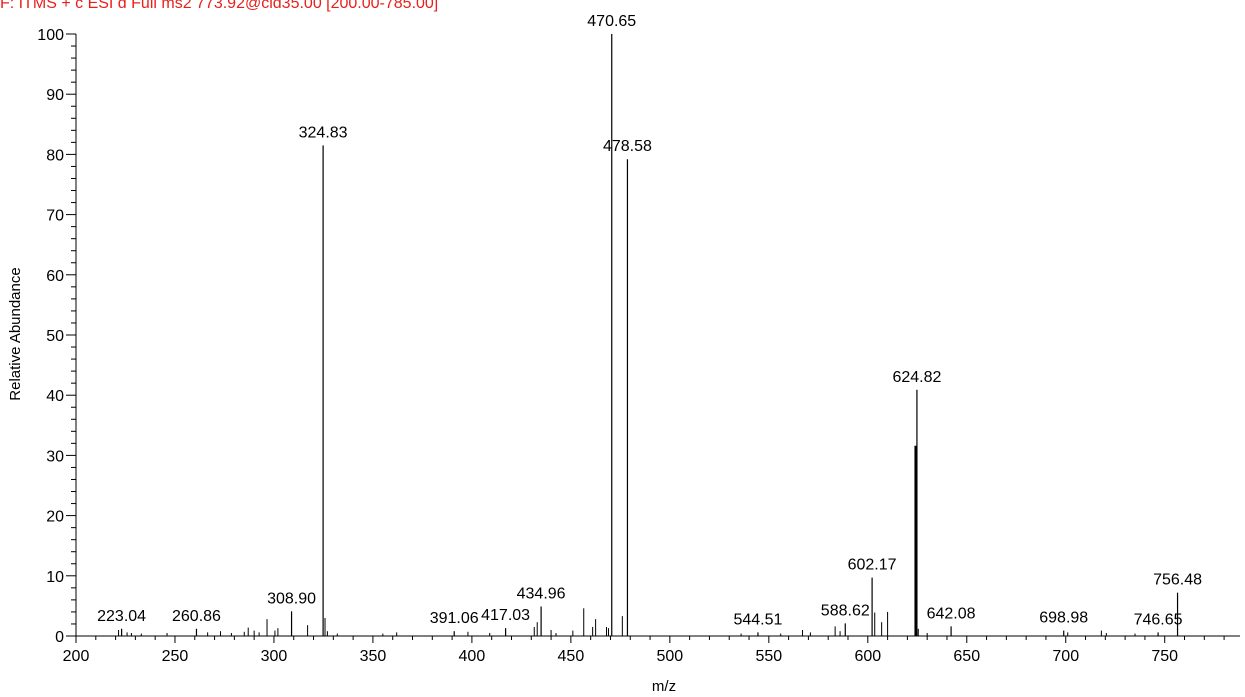 Image resolution: width=1245 pixels, height=697 pixels. Describe the element at coordinates (571, 656) in the screenshot. I see `x-tick-label: 450` at that location.